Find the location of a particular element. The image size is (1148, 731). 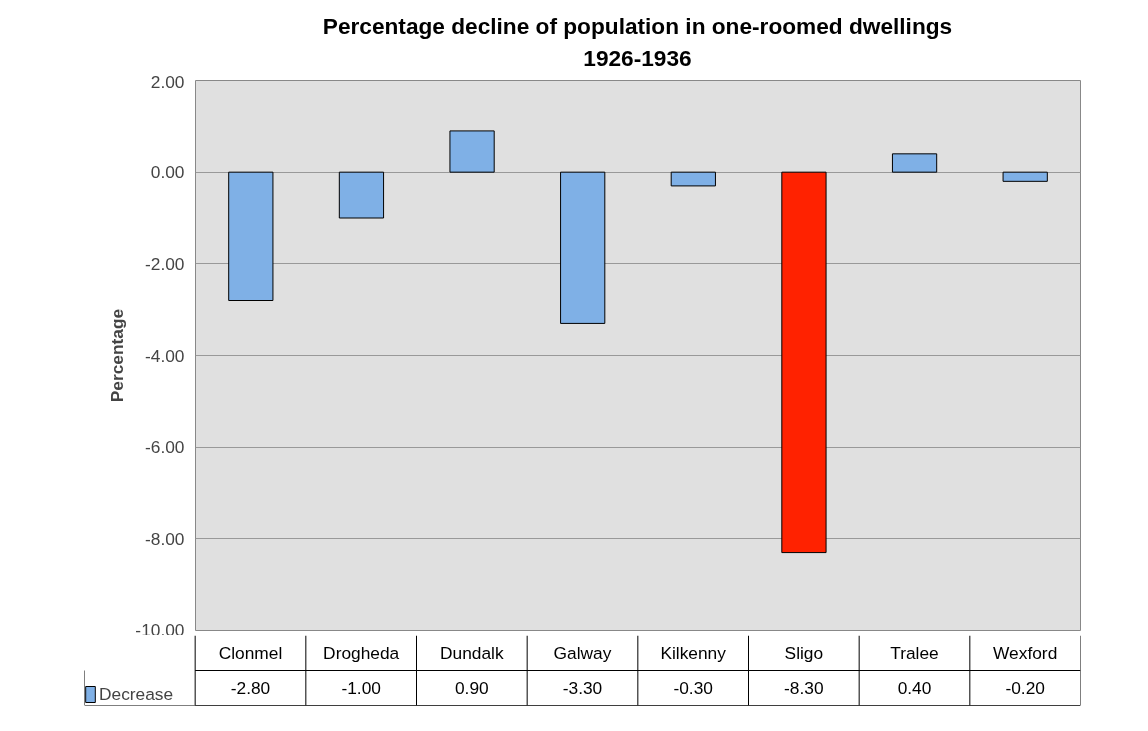

data-label: 0.90 is located at coordinates (471, 687).